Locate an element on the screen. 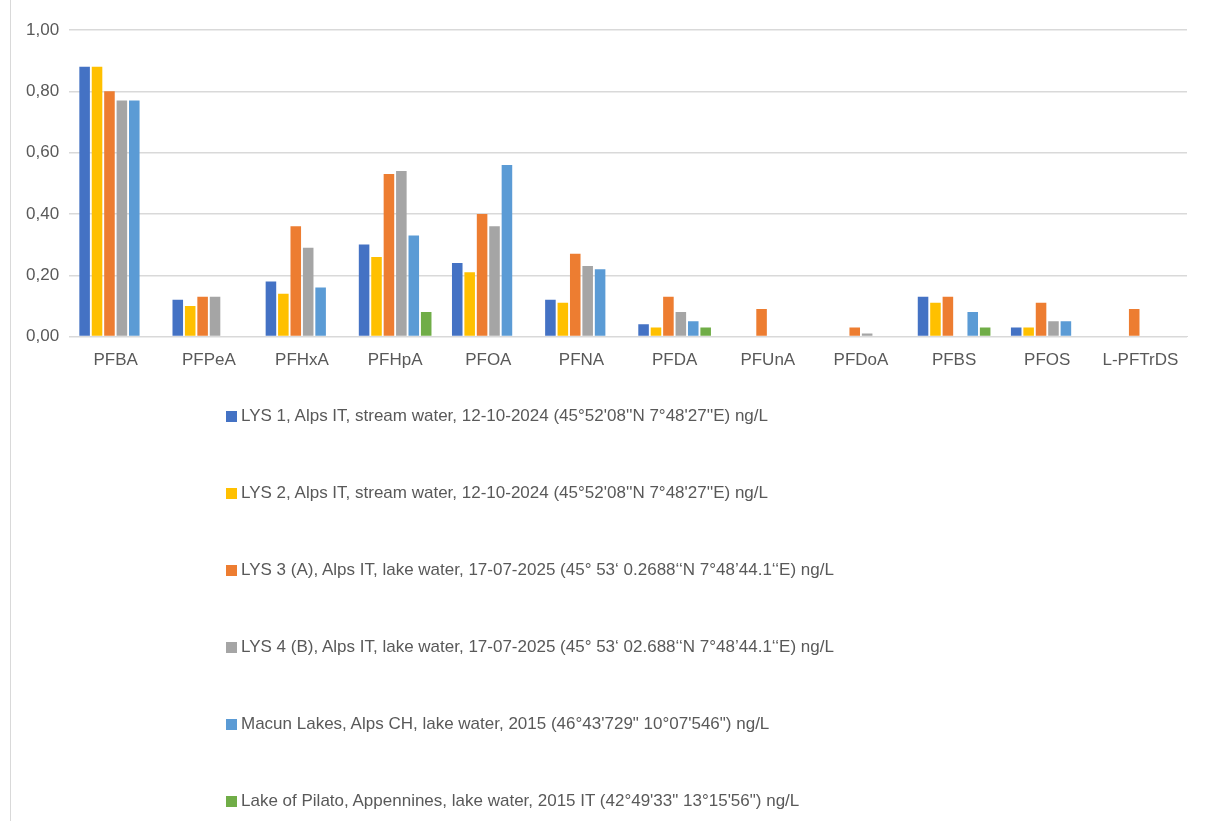 The width and height of the screenshot is (1206, 821). legend-label: LYS 2, Alps IT, stream water, 12-10-2024 (45°52'08''N 7°48'27''E) ng/L is located at coordinates (504, 493).